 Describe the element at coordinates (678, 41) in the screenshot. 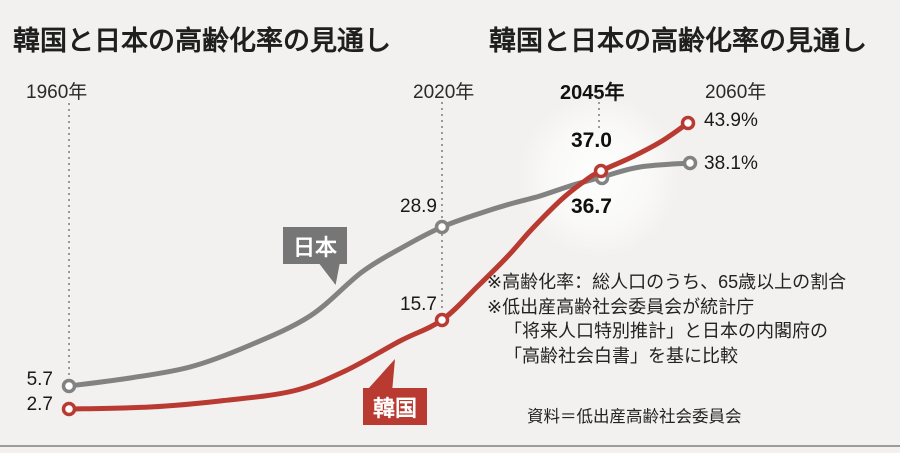

I see `chart-title-right: 韓国と日本の高齢化率の見通し` at that location.